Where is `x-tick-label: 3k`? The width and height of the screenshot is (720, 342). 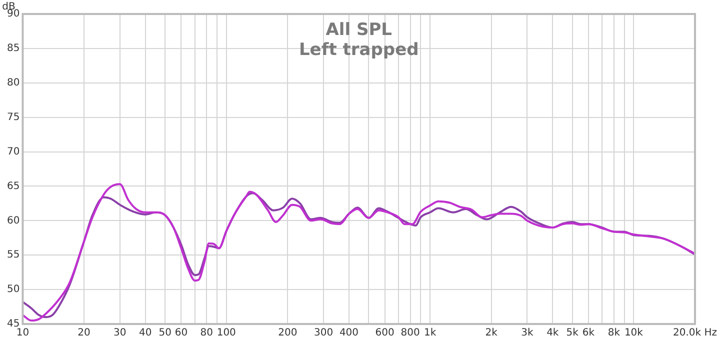
x-tick-label: 3k is located at coordinates (527, 333).